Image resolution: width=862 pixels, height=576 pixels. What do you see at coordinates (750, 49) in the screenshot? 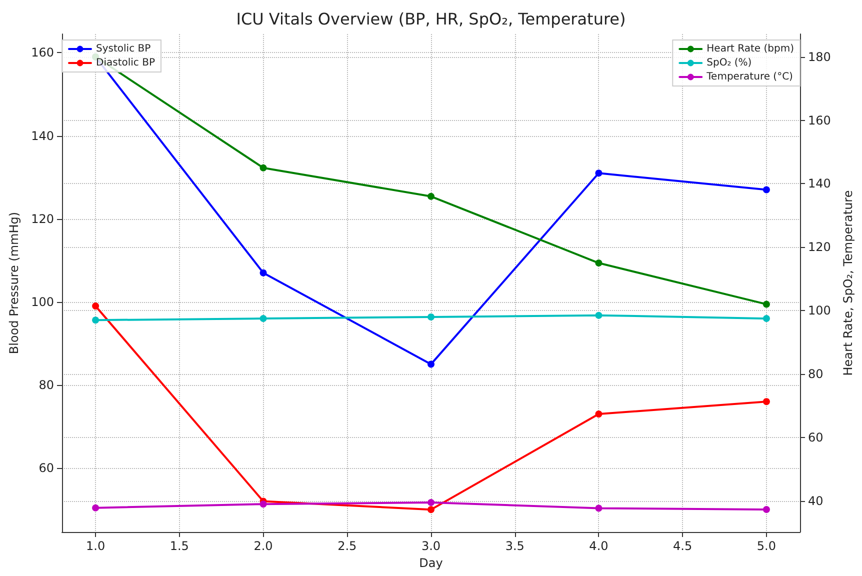
I see `legend-label: Heart Rate (bpm)` at bounding box center [750, 49].